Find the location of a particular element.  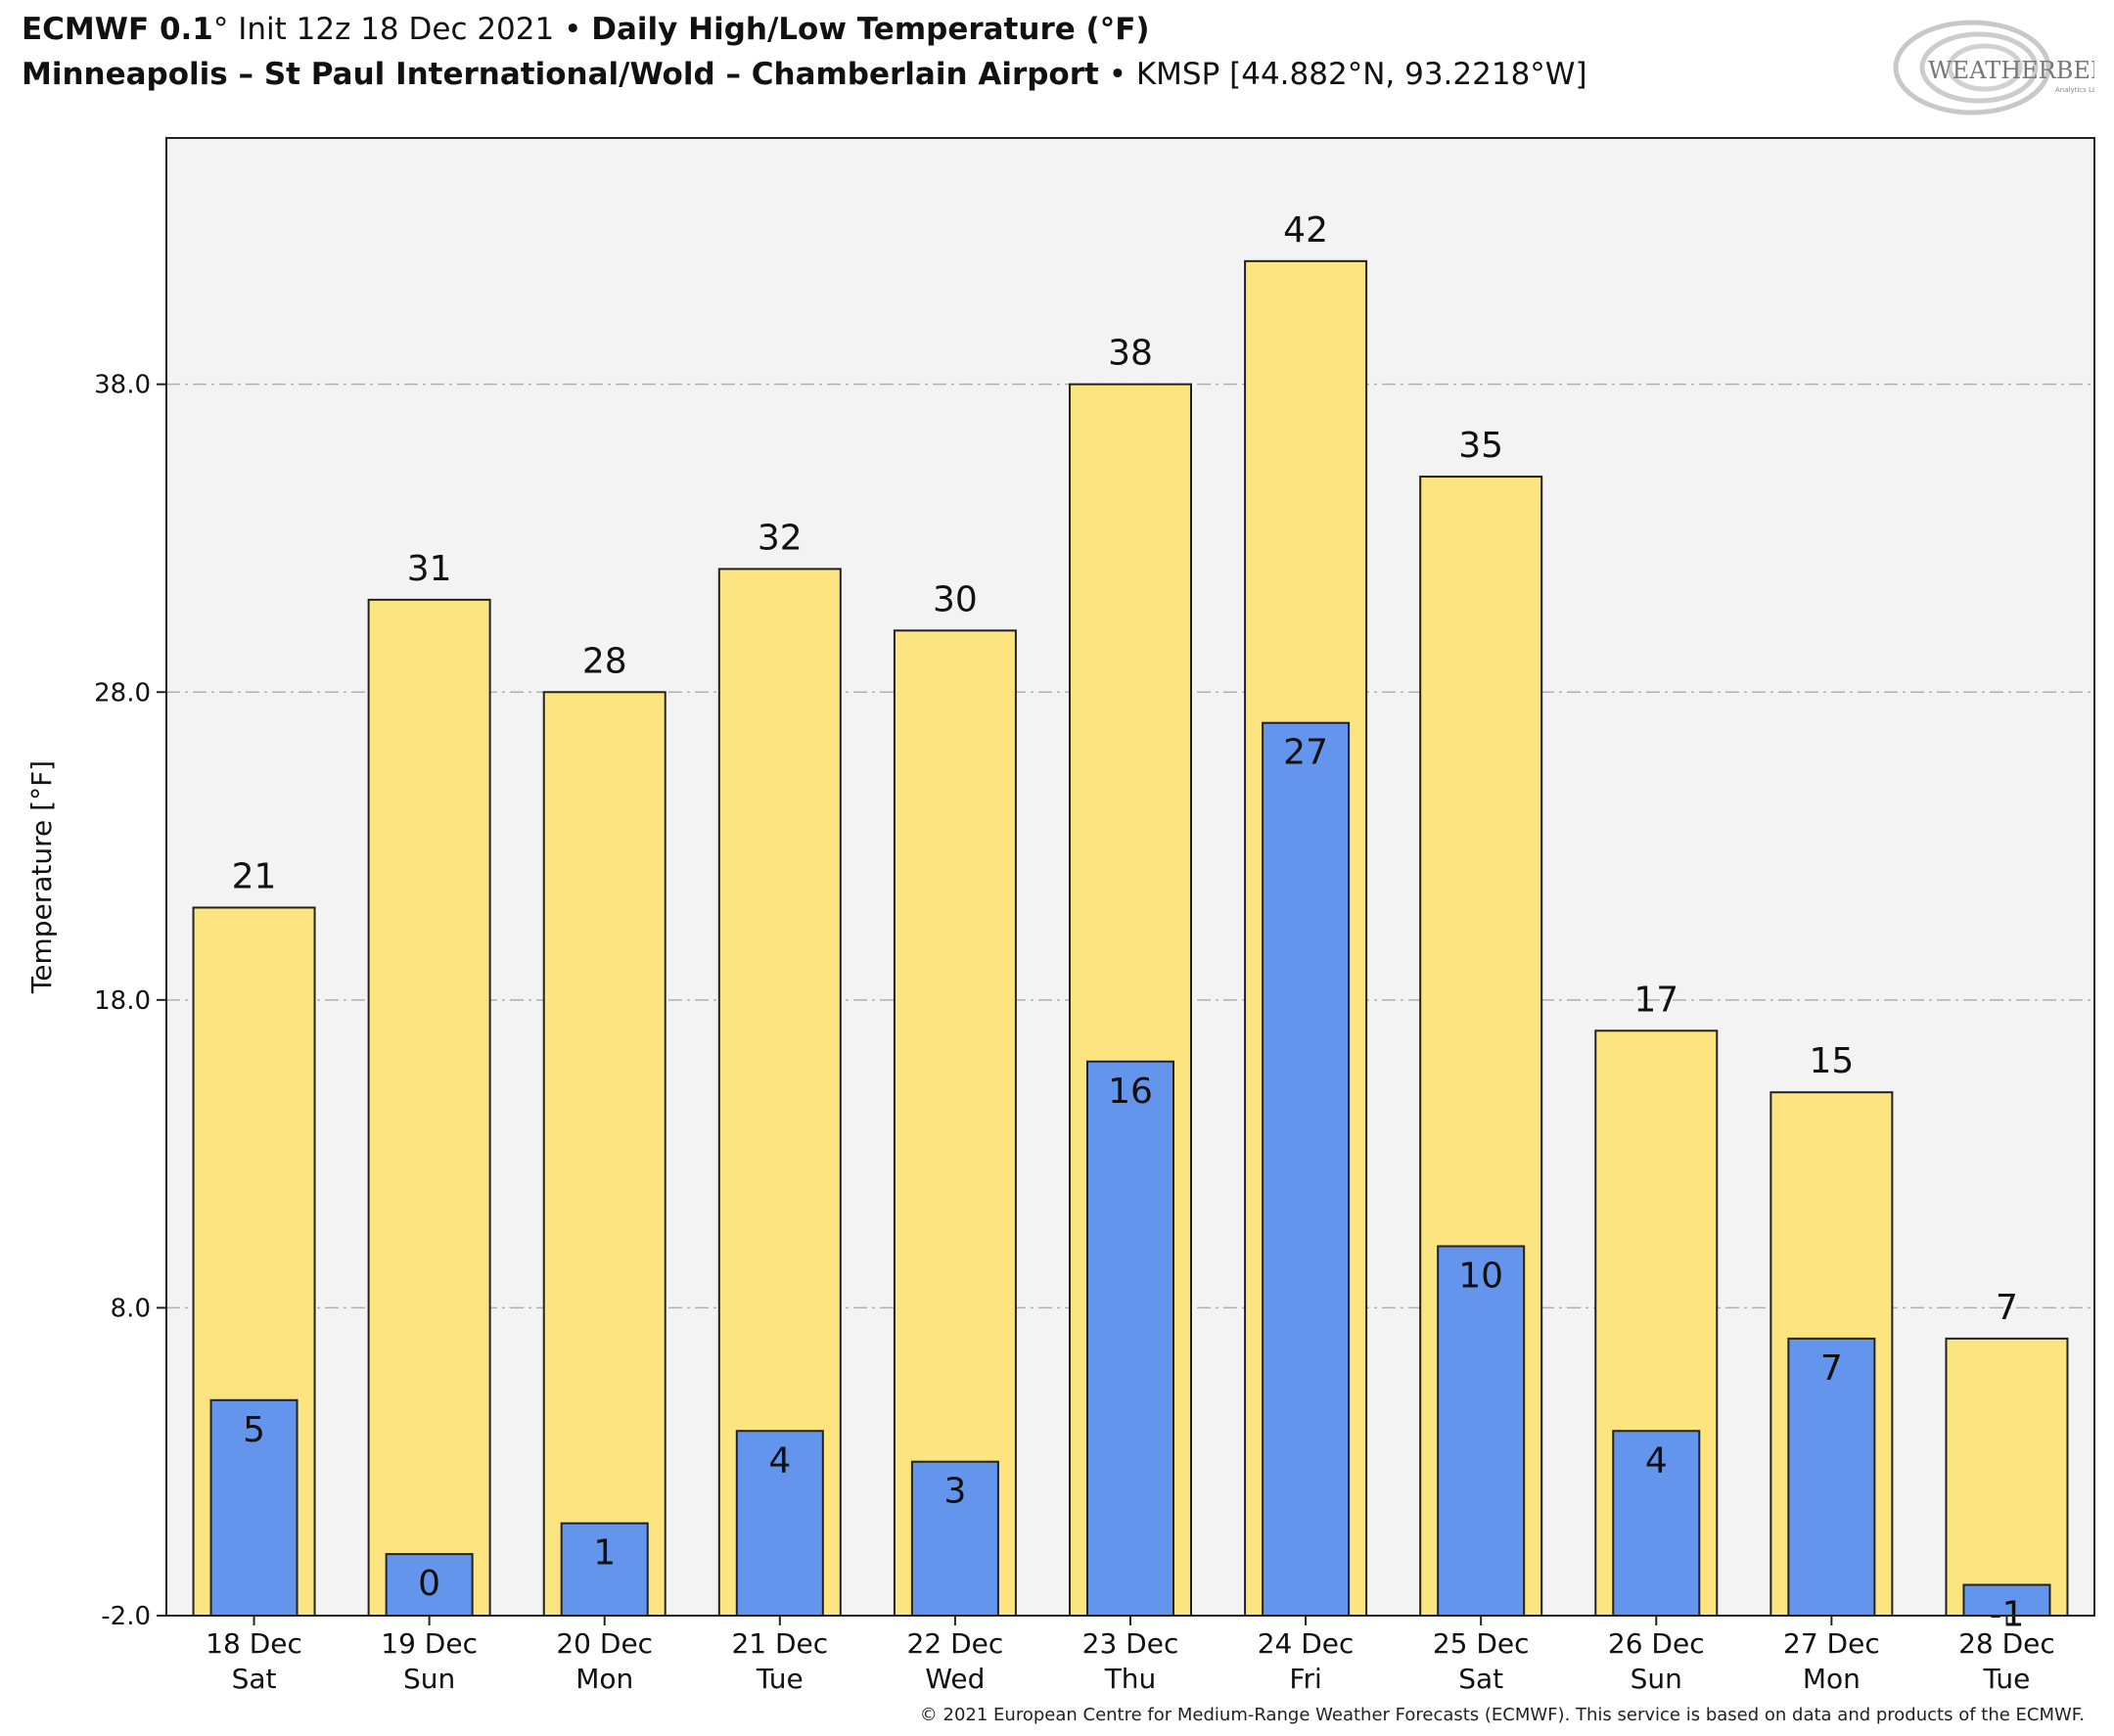

high-value-label: 38 is located at coordinates (1130, 354).